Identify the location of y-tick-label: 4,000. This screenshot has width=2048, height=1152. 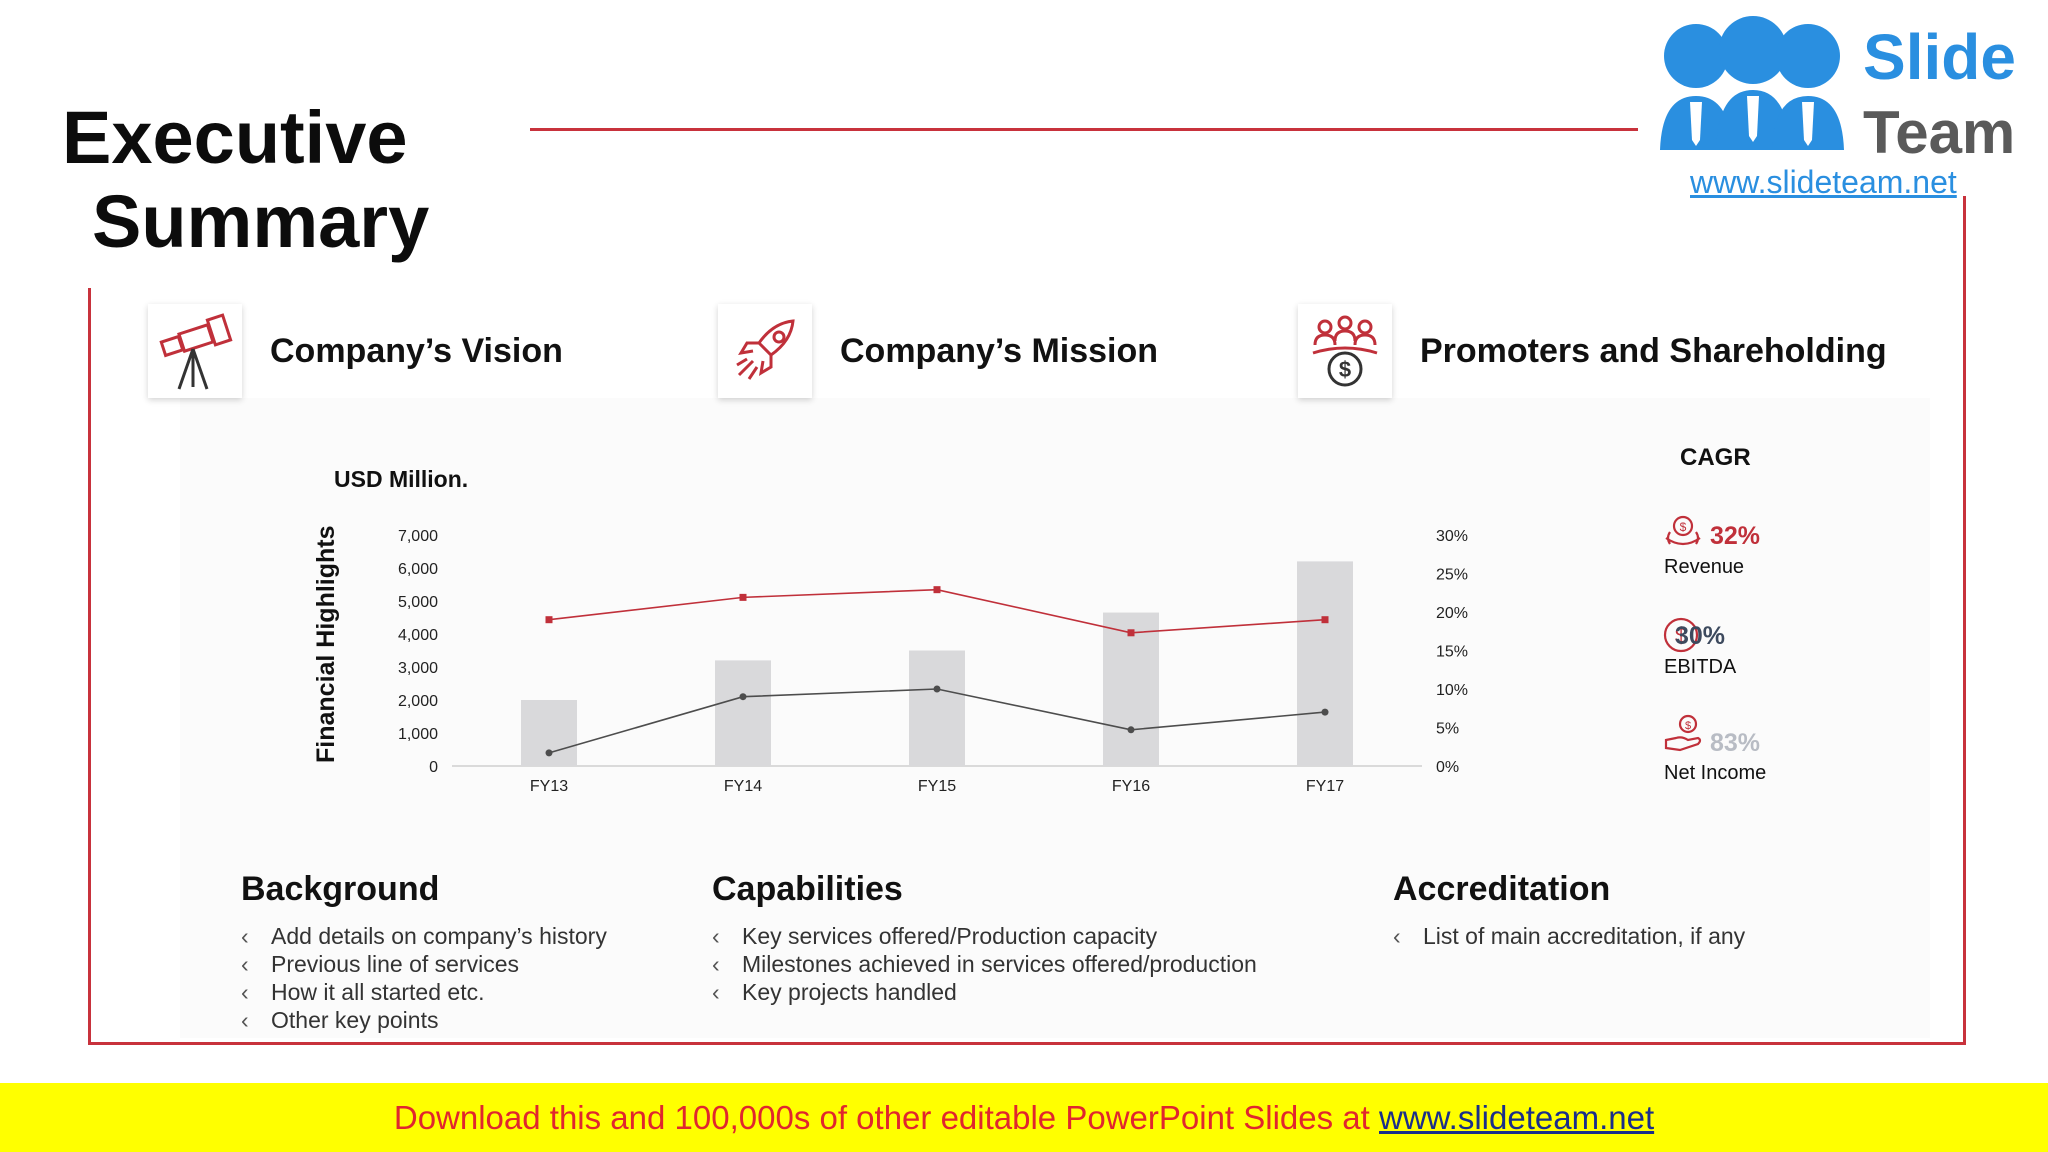
(418, 635).